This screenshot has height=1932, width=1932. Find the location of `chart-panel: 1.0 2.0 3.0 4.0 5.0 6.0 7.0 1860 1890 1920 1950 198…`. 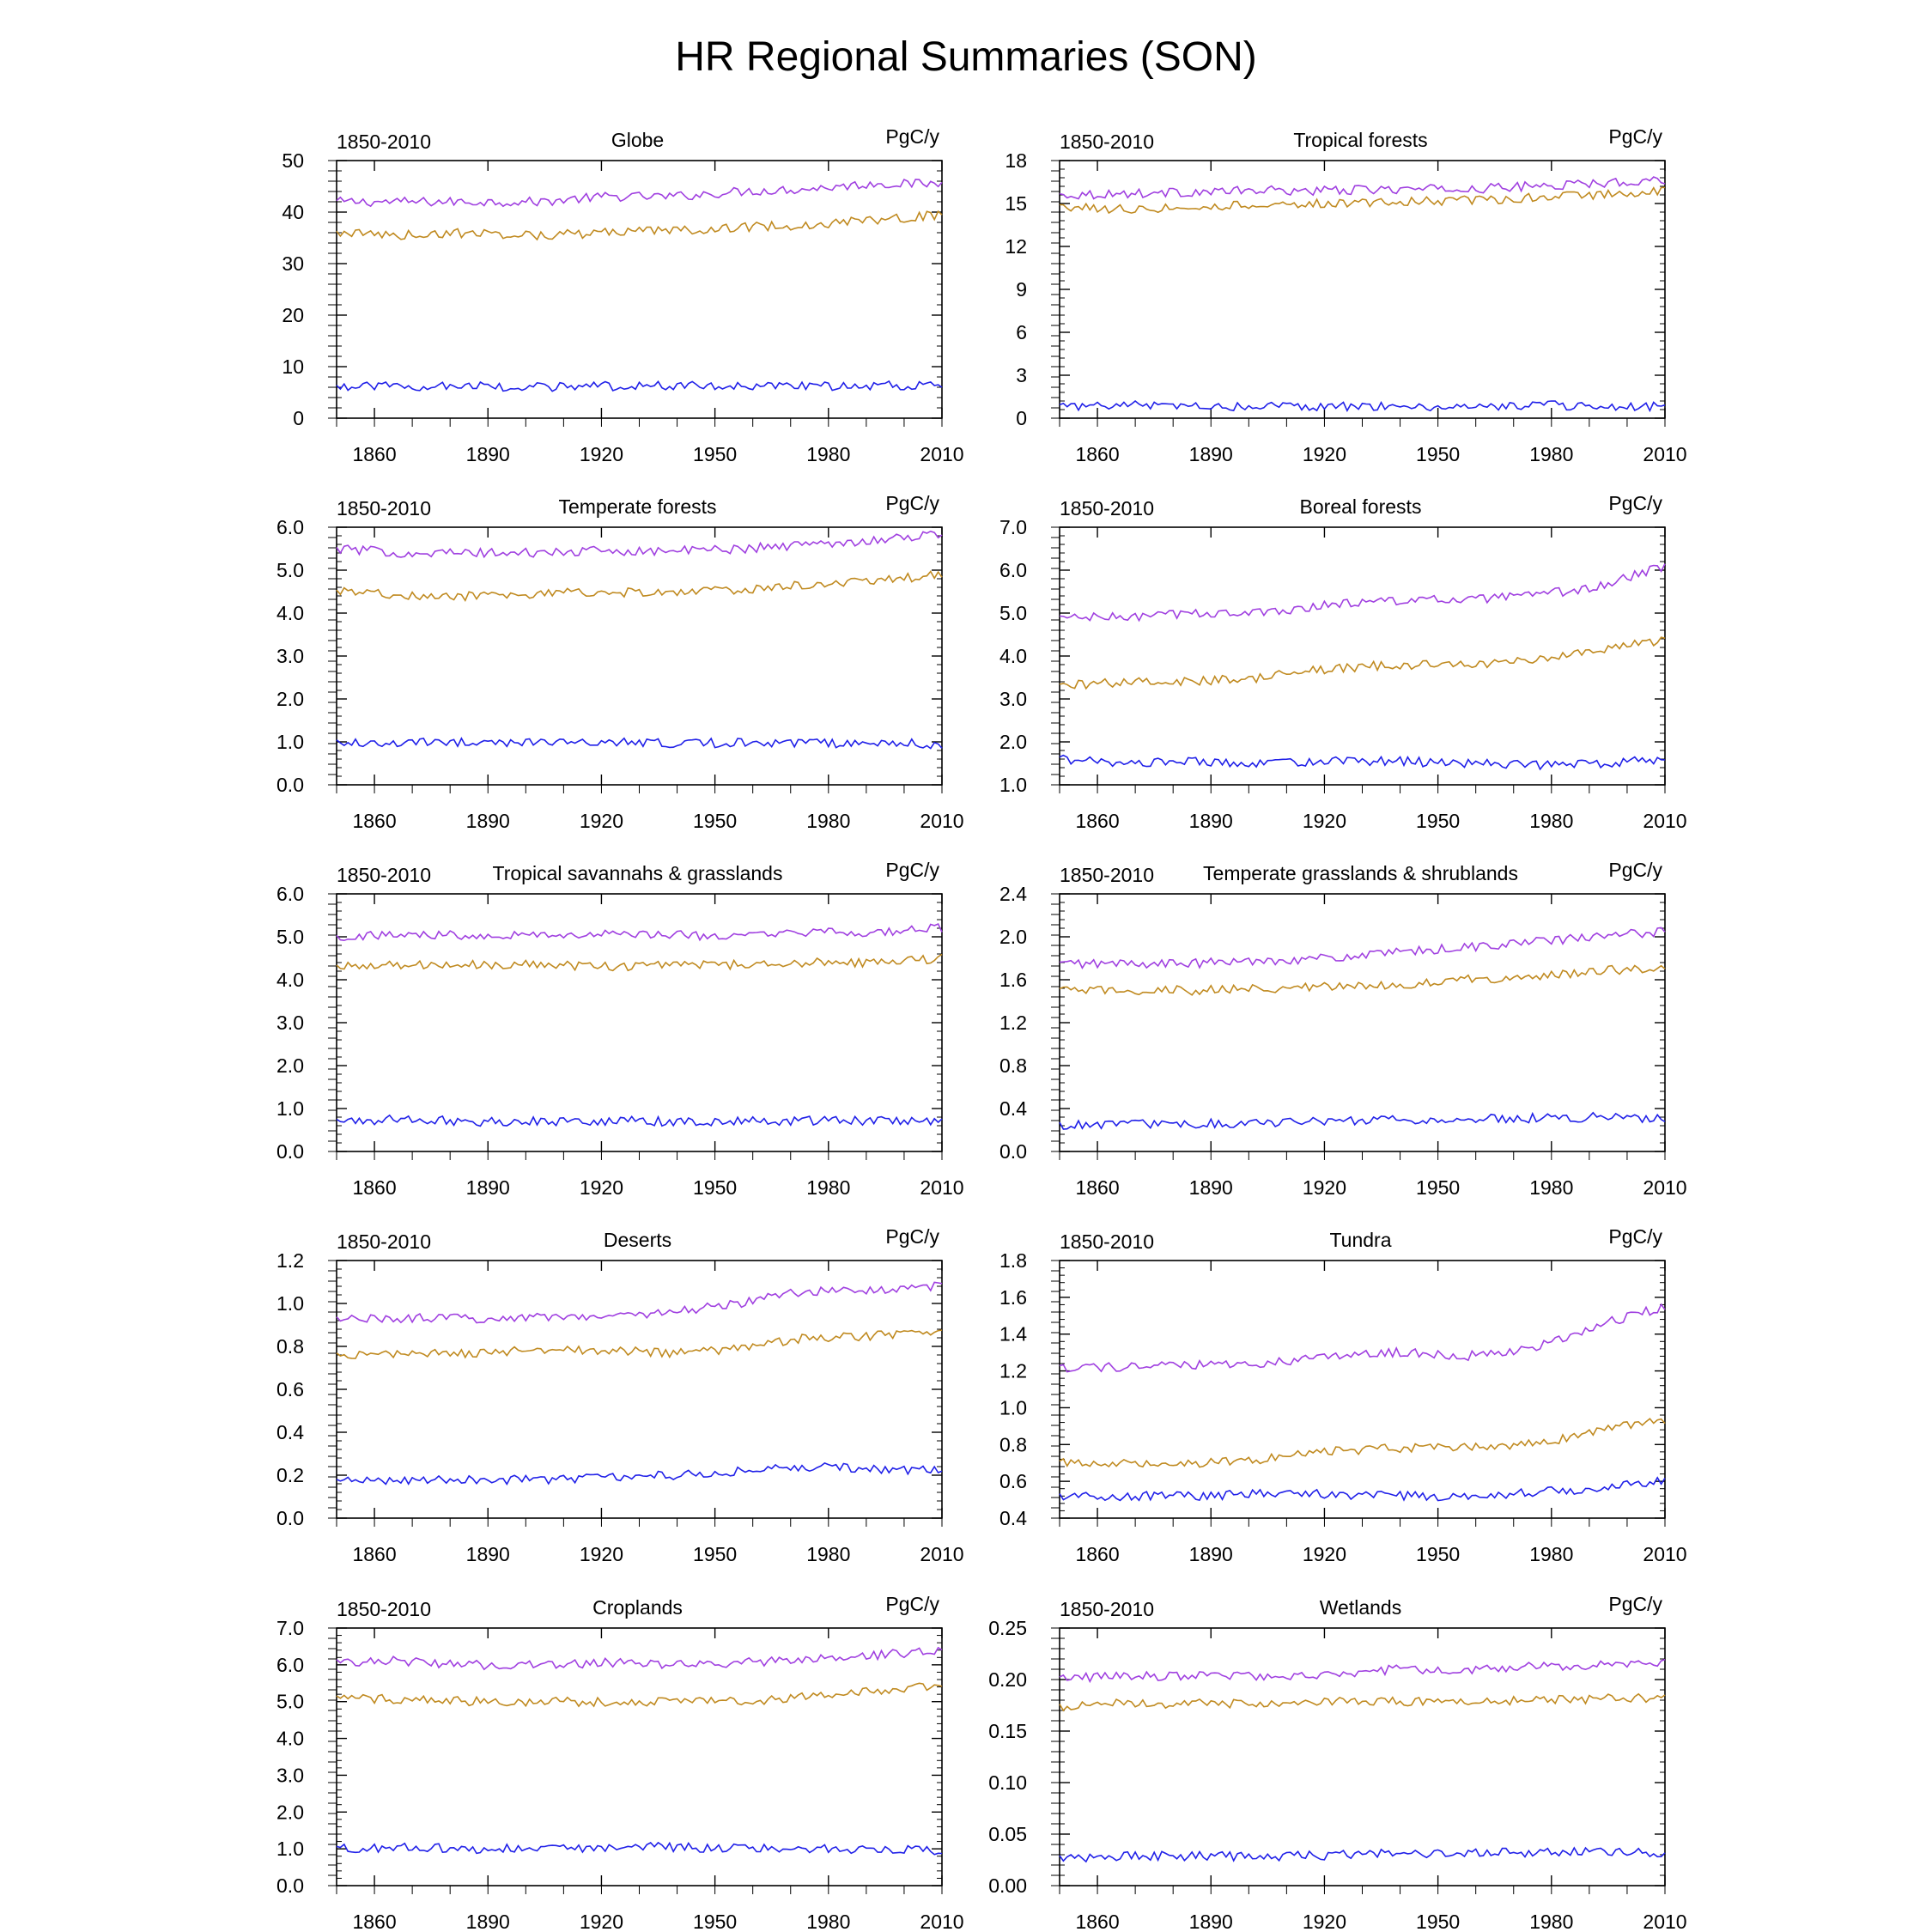

chart-panel: 1.0 2.0 3.0 4.0 5.0 6.0 7.0 1860 1890 1920 1950 198… is located at coordinates (1343, 662).